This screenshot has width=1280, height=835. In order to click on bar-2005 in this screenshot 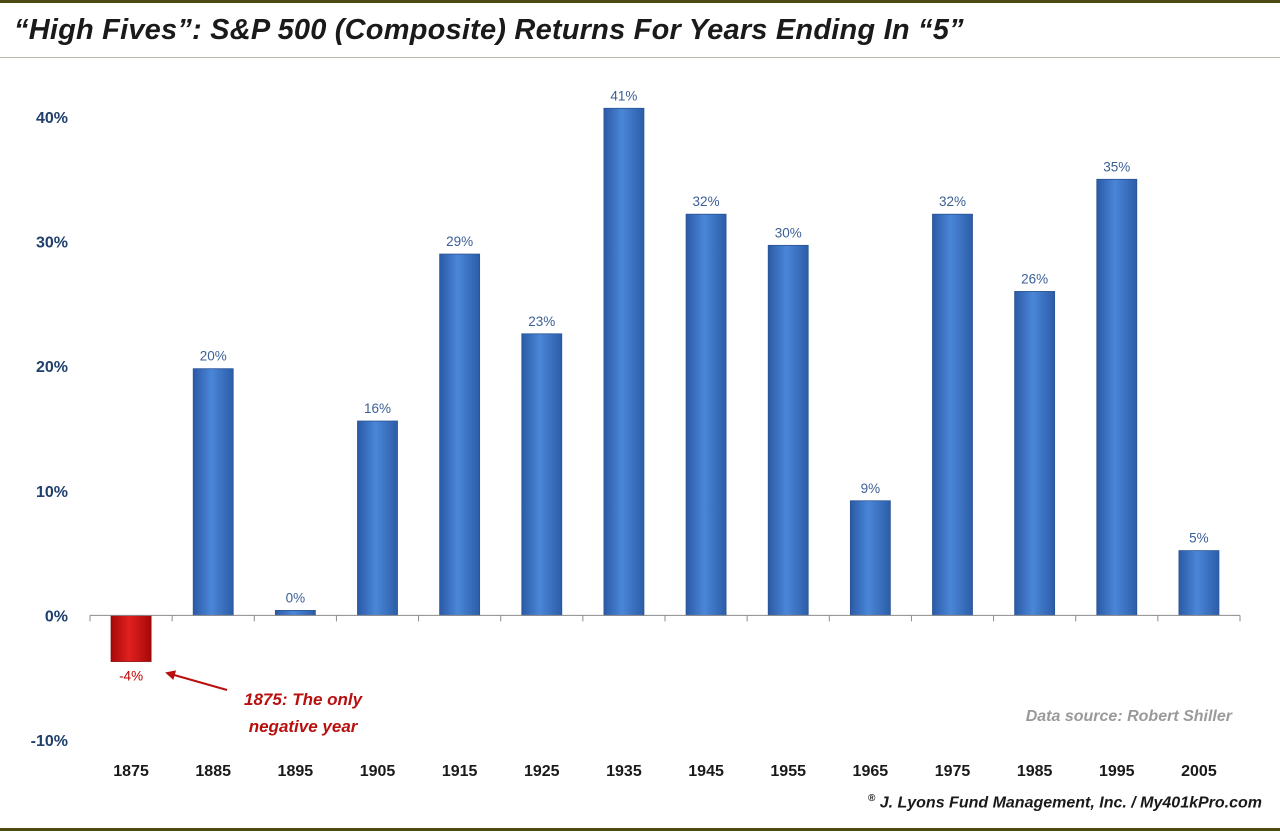, I will do `click(1199, 583)`.